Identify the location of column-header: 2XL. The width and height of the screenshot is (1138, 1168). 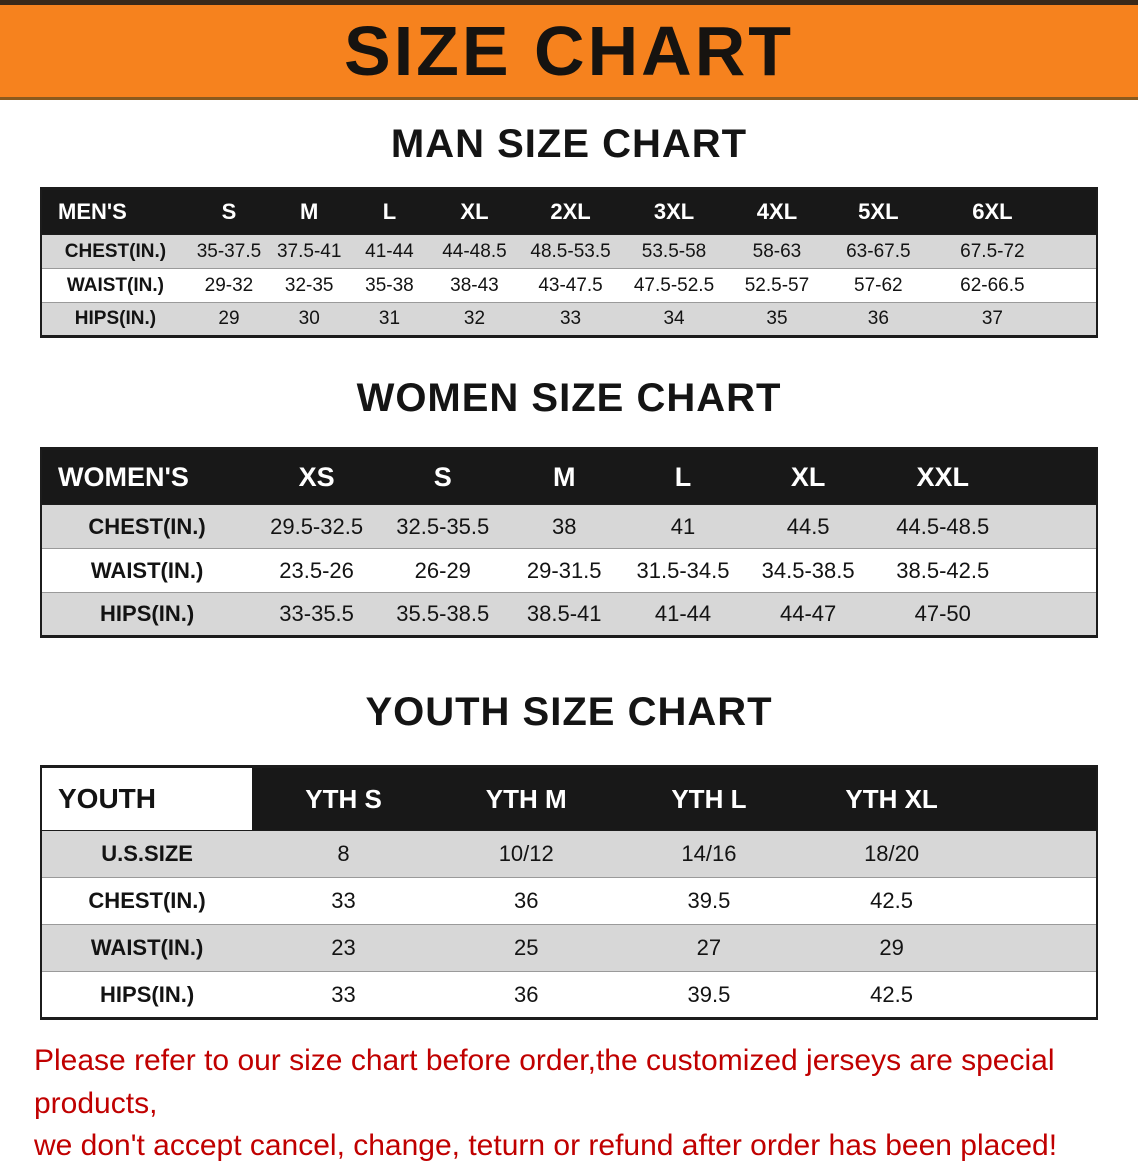
(570, 211).